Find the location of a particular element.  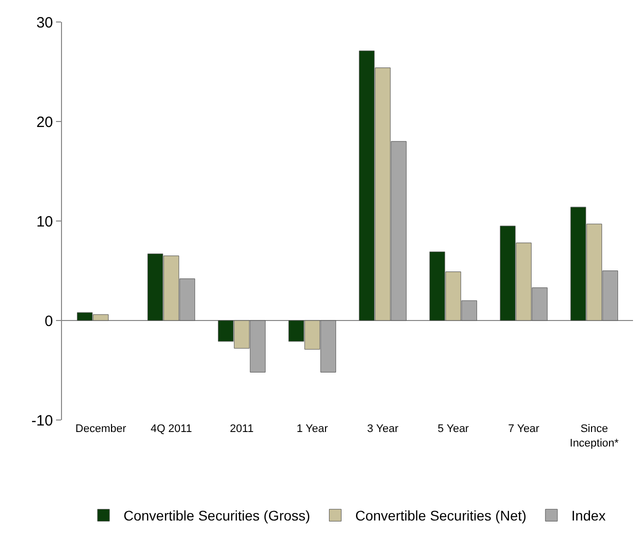

x-tick-label: 3 Year is located at coordinates (383, 429).